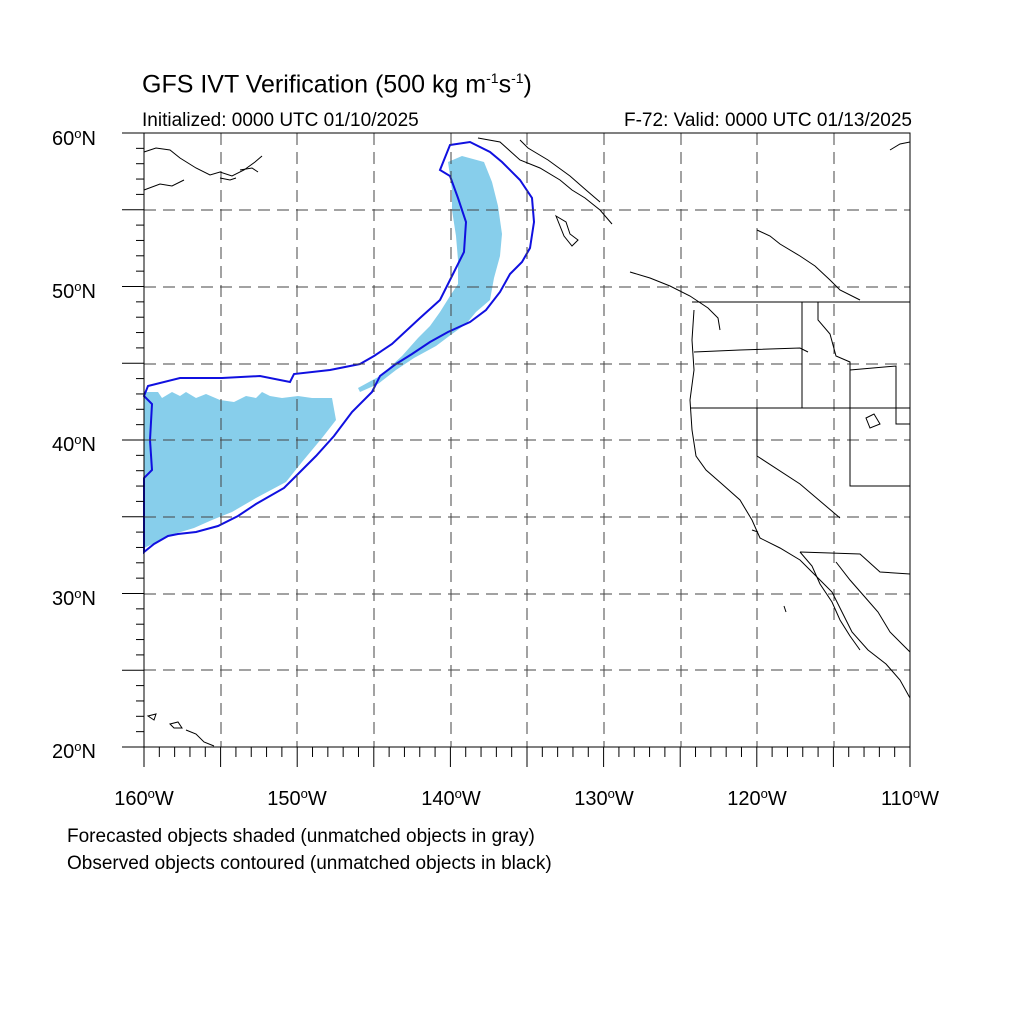 The width and height of the screenshot is (1024, 1024). I want to click on lat-label-50: 50oN, so click(74, 291).